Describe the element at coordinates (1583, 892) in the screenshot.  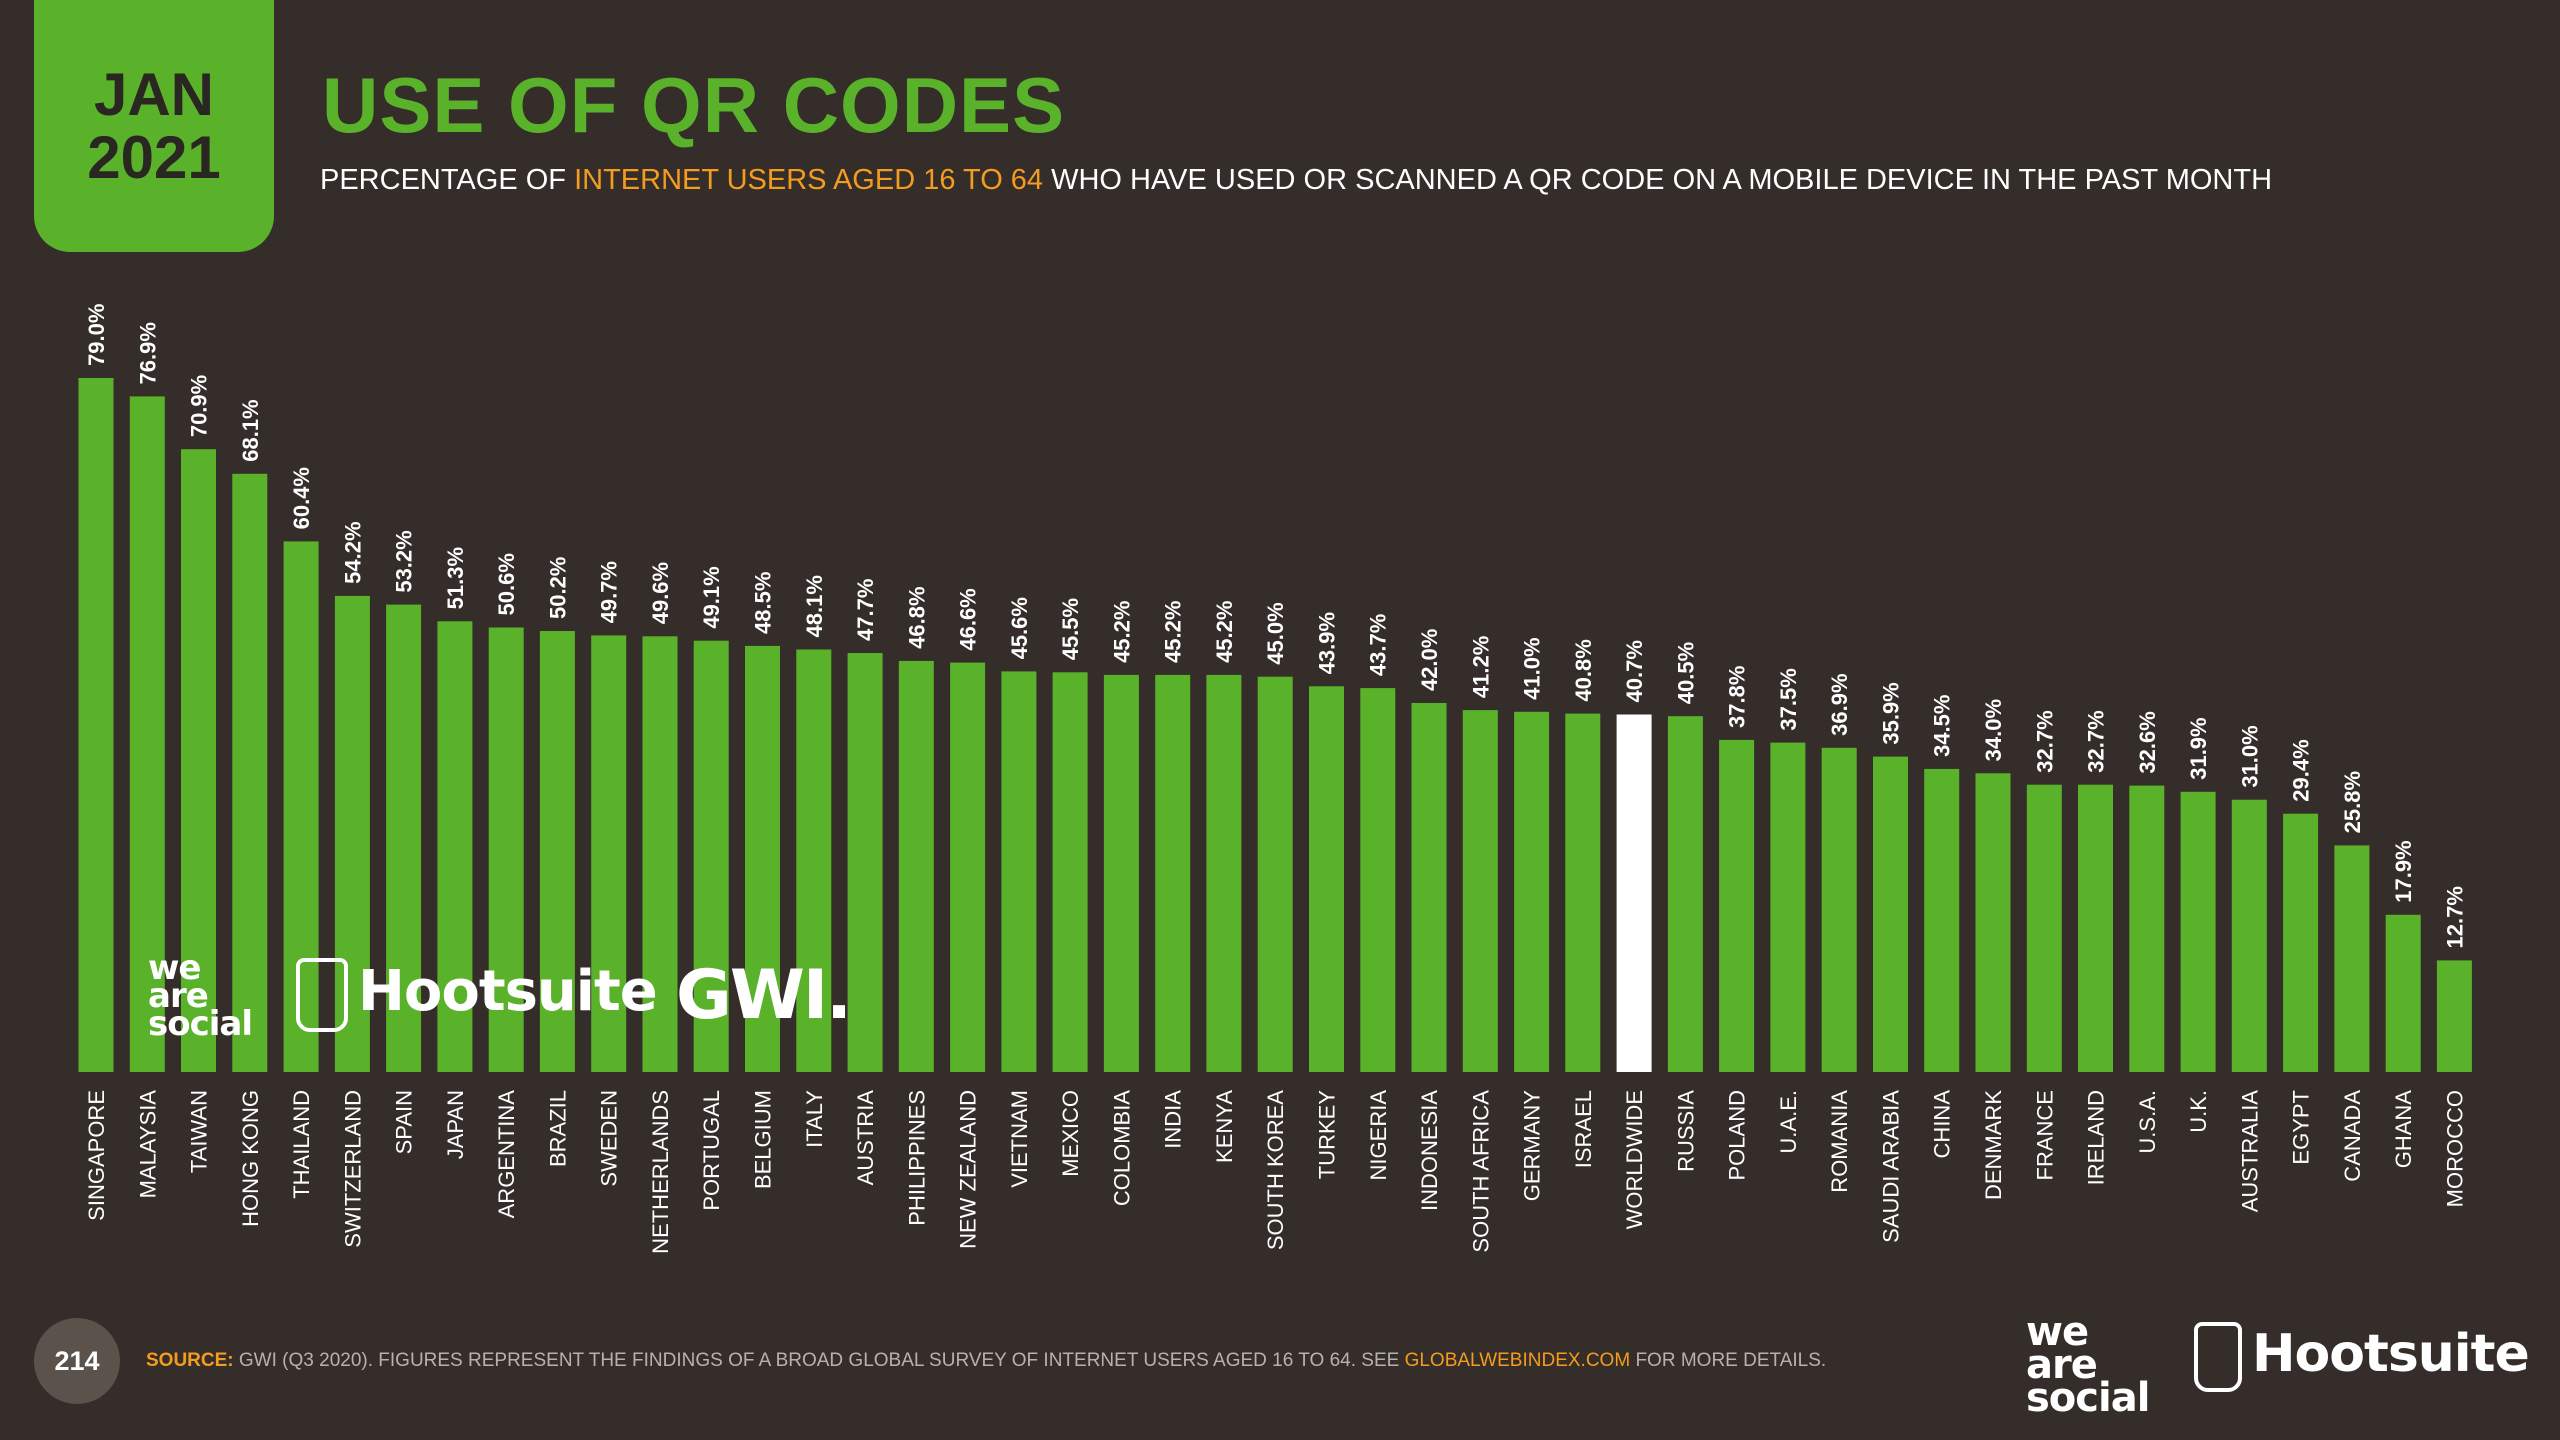
I see `bar-israel` at that location.